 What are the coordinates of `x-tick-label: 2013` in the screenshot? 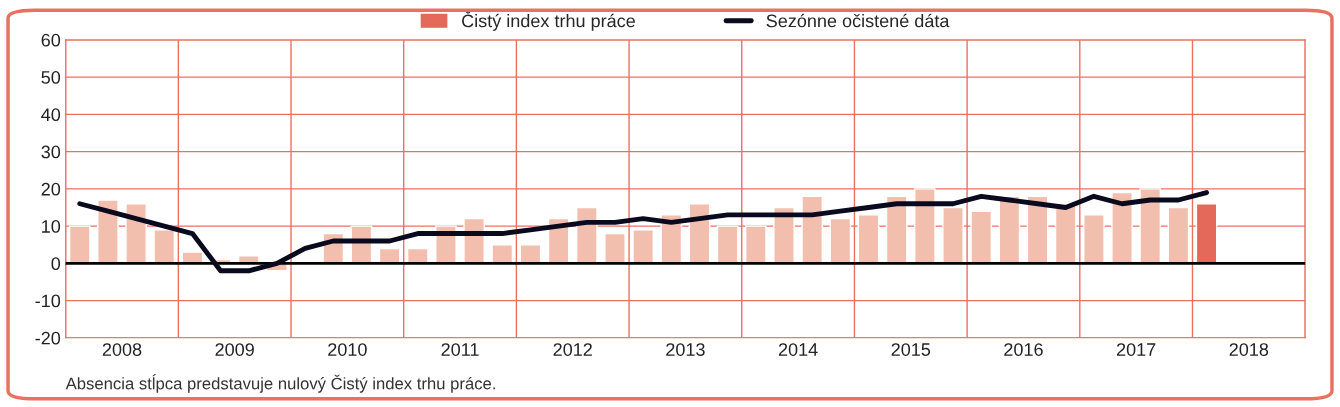 It's located at (685, 349).